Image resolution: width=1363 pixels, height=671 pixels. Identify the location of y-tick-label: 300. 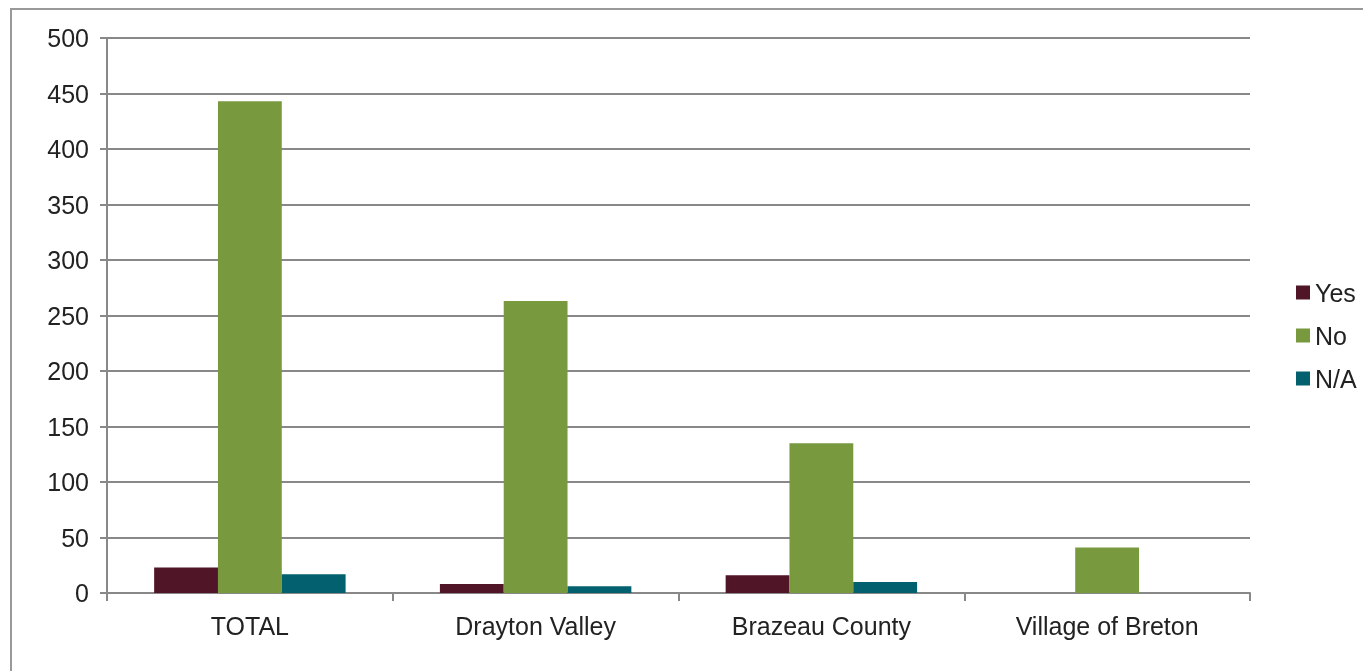
(68, 260).